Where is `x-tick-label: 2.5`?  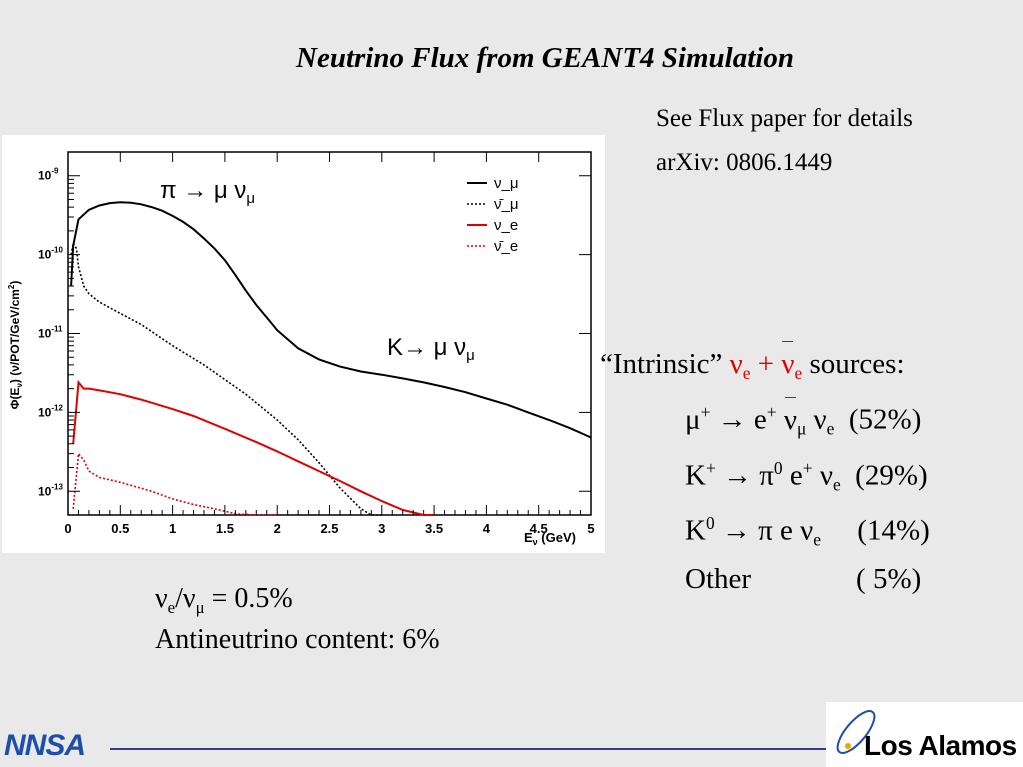 x-tick-label: 2.5 is located at coordinates (329, 528).